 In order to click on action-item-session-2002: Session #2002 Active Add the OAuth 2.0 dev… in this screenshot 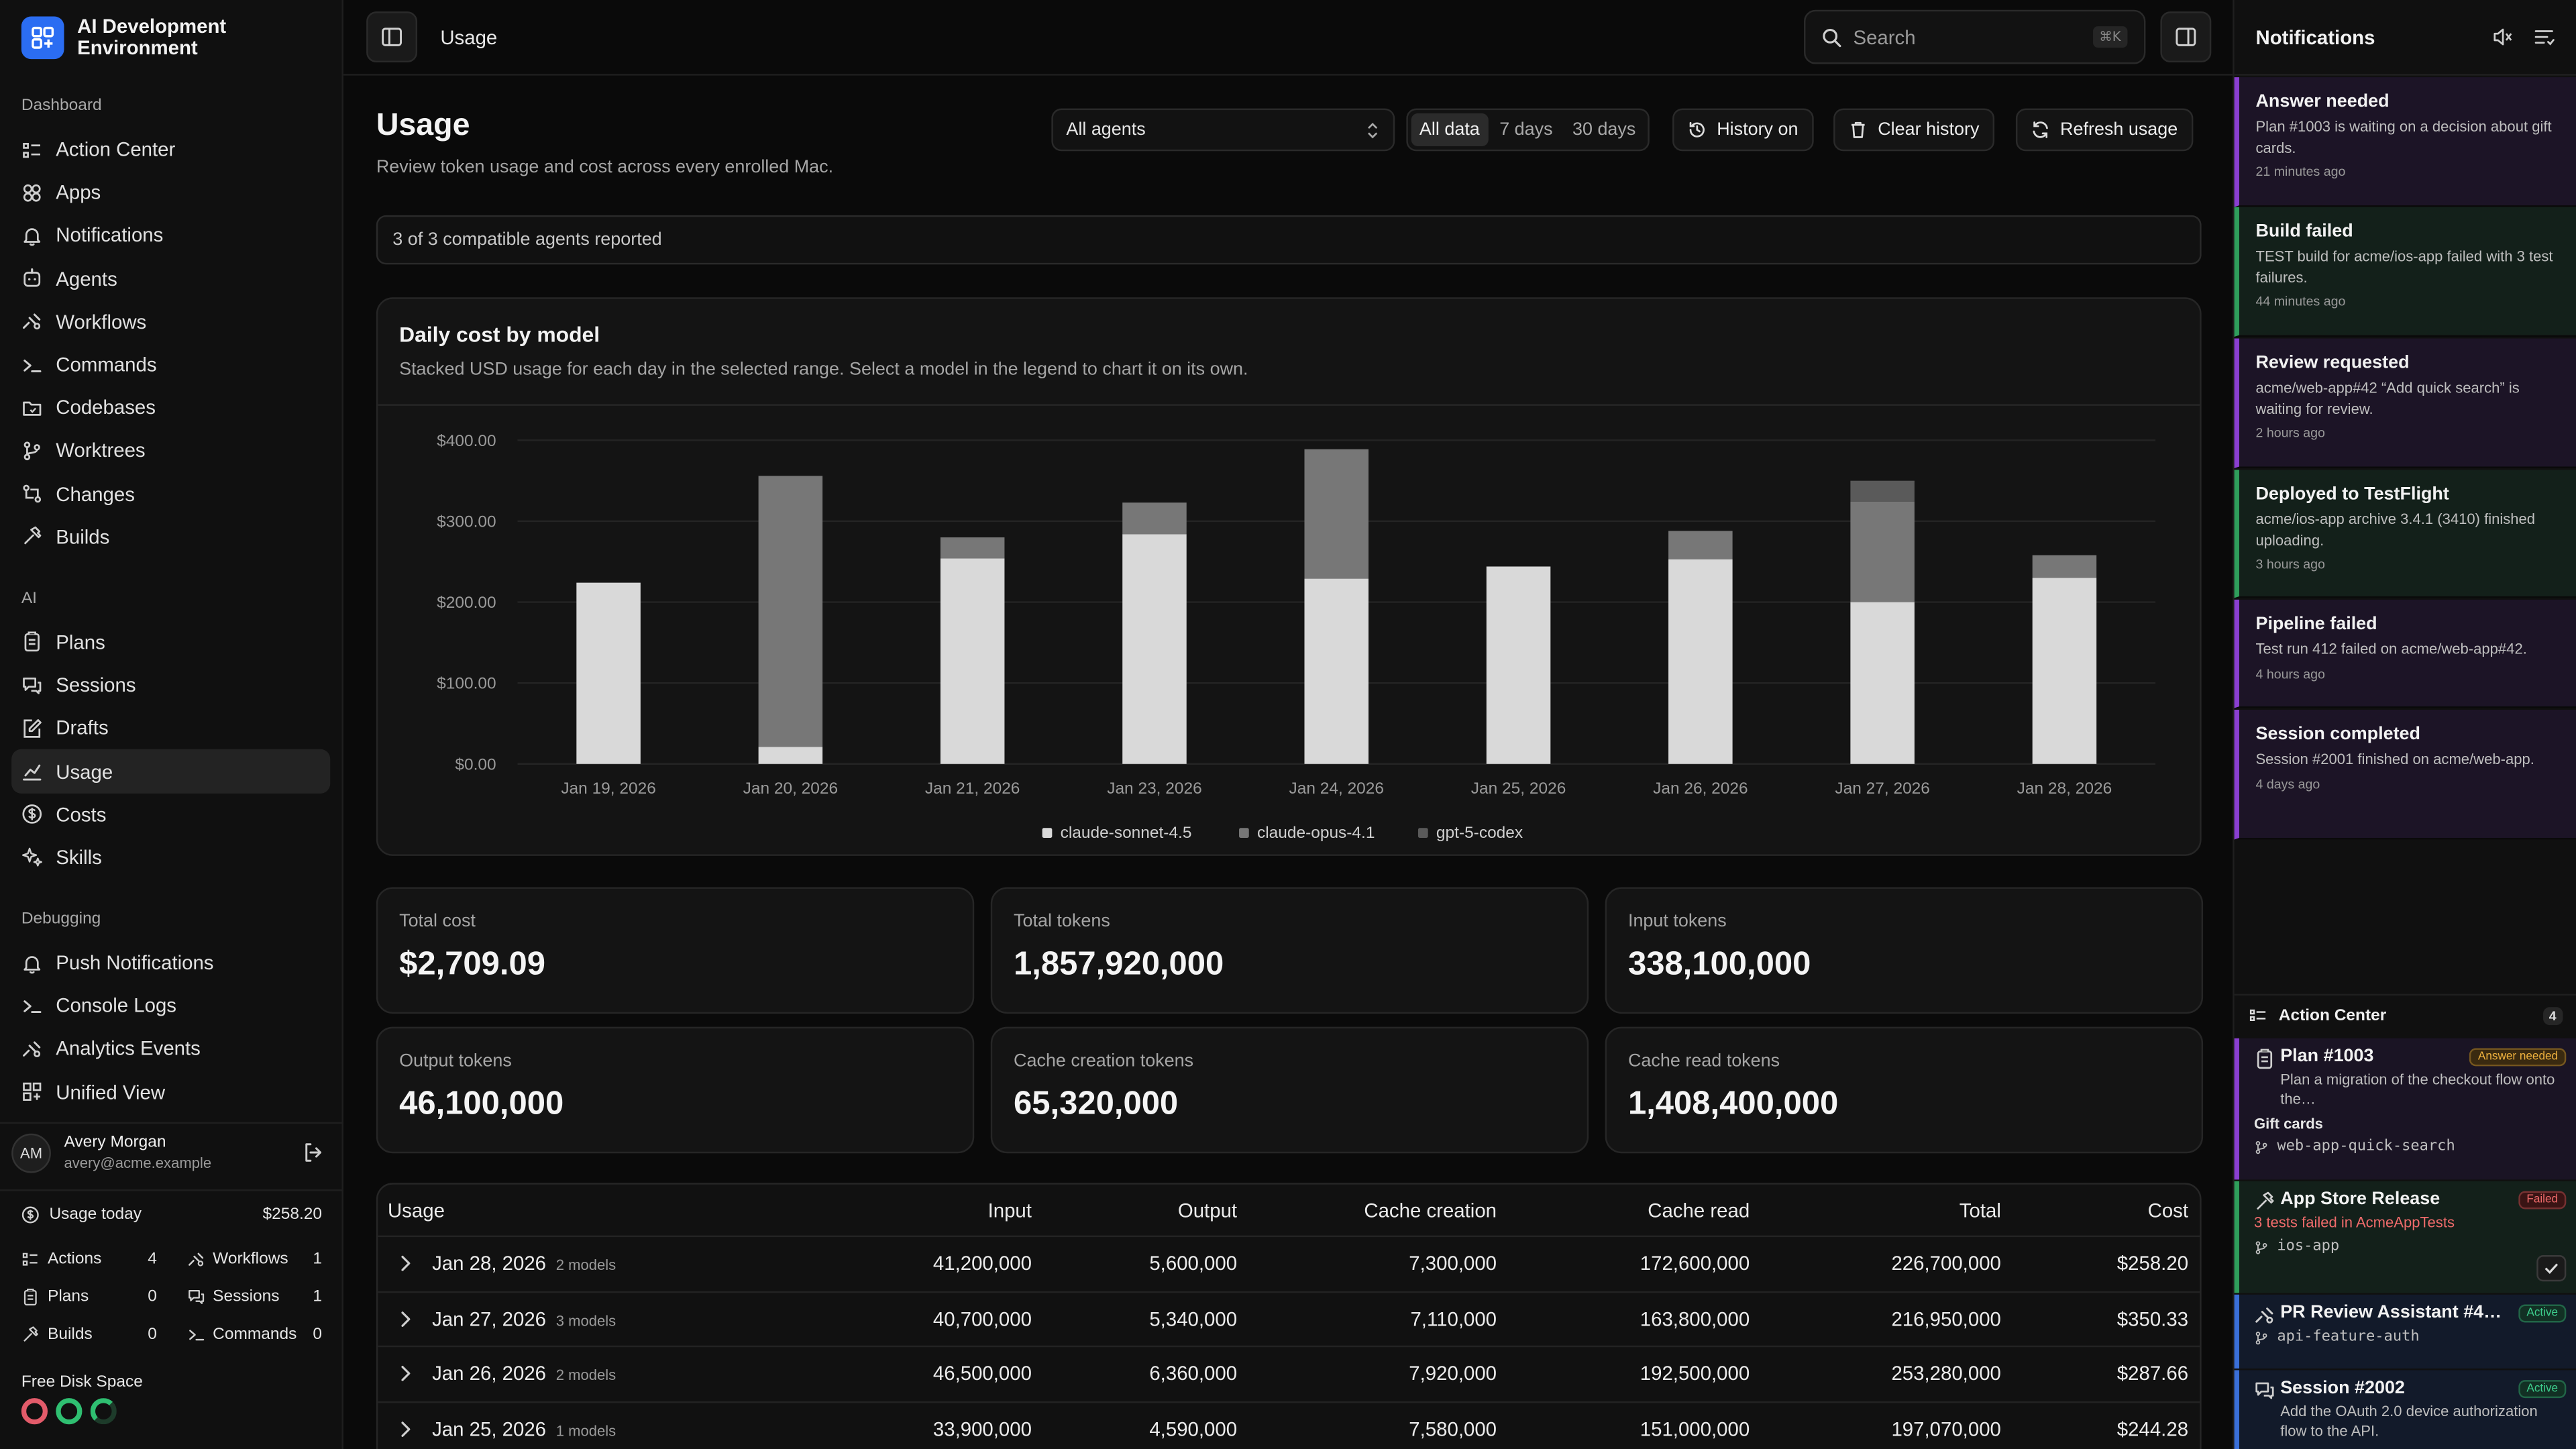, I will do `click(2405, 1409)`.